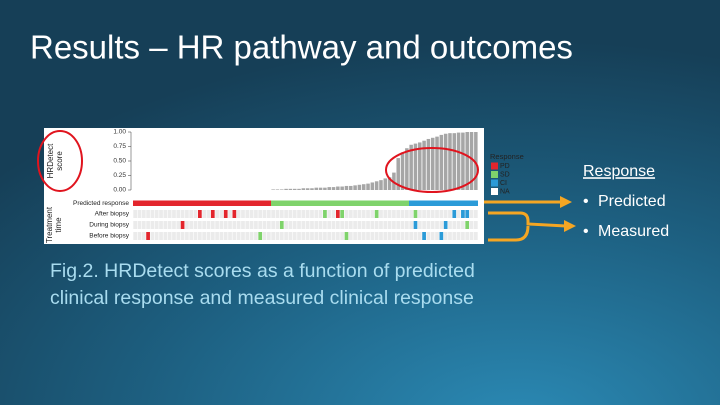 The image size is (720, 405). I want to click on row-group-label: Treatment, so click(49, 224).